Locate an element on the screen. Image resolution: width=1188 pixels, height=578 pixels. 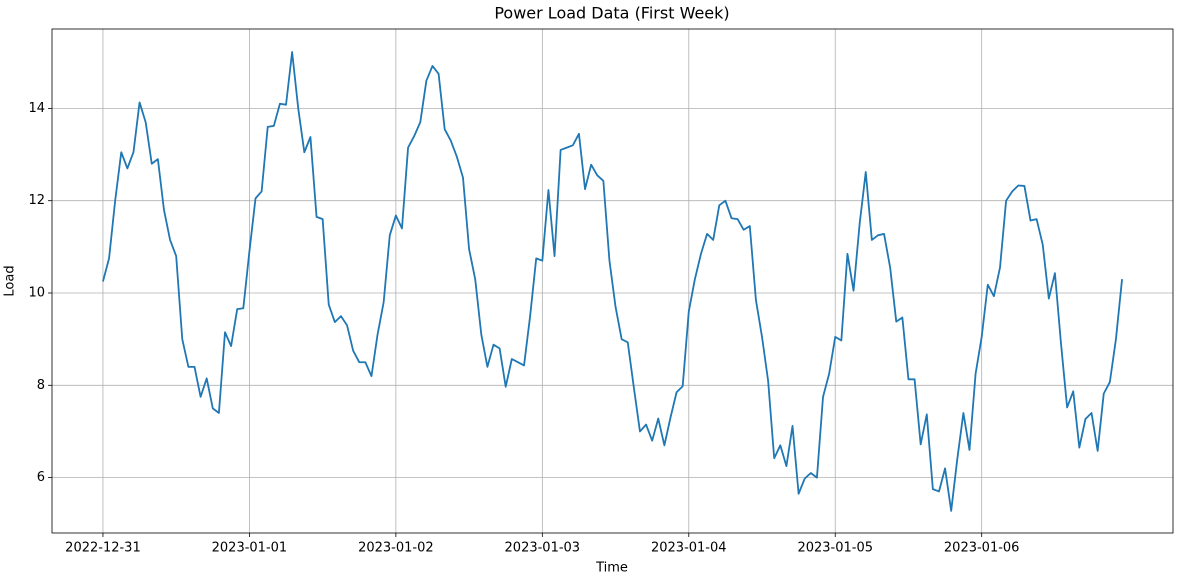
x-tick-label: 2023-01-01 is located at coordinates (250, 548).